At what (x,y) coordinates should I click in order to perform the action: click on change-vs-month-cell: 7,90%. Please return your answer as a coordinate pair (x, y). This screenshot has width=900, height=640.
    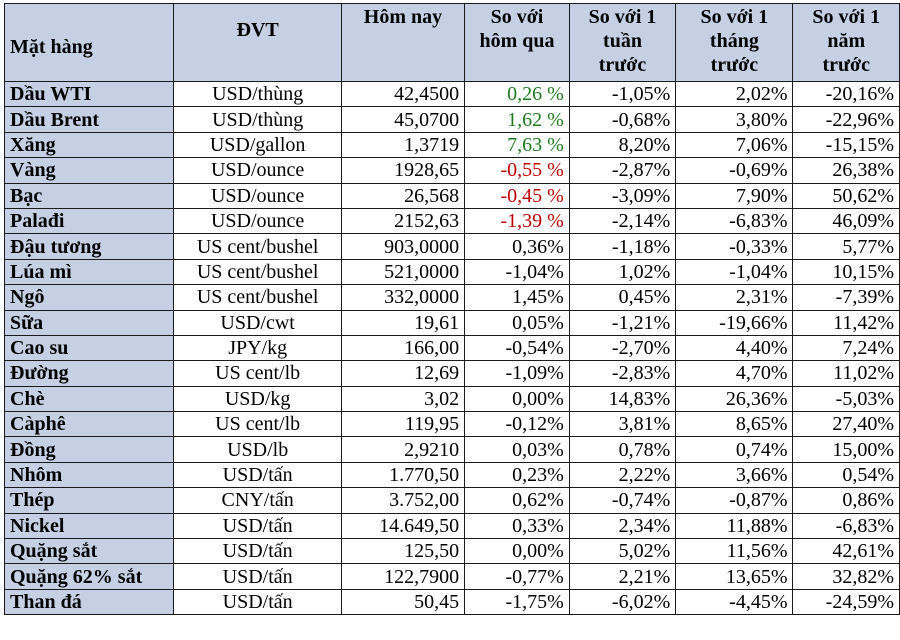
    Looking at the image, I should click on (734, 195).